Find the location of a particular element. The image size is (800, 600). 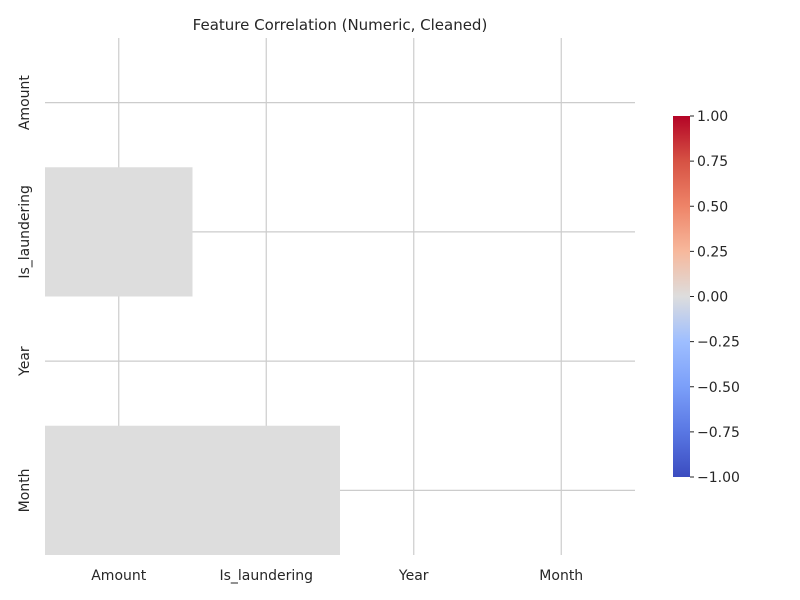

x-tick-label-year: Year is located at coordinates (413, 576).